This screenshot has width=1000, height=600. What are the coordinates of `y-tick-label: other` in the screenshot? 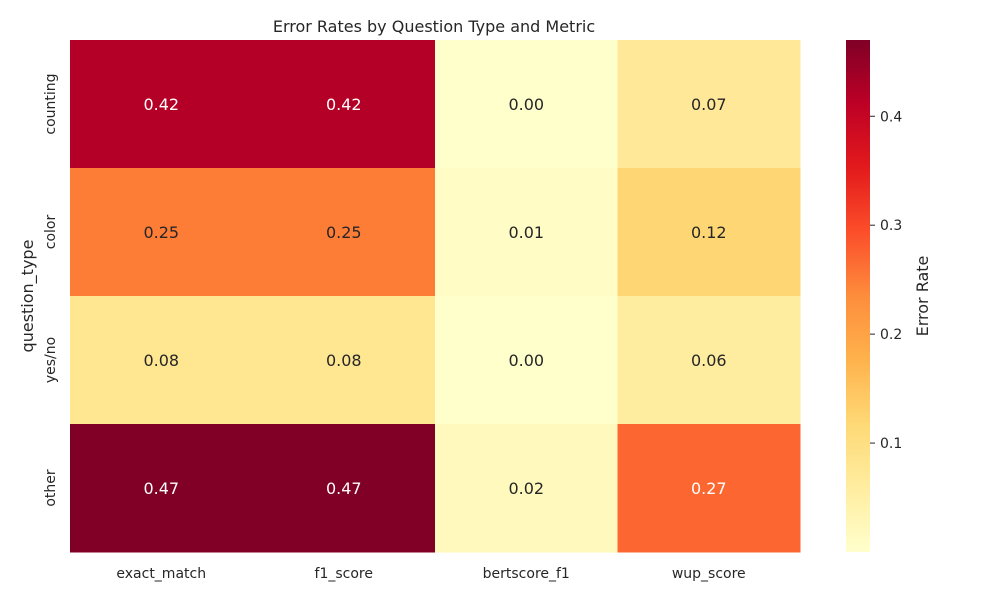 It's located at (51, 488).